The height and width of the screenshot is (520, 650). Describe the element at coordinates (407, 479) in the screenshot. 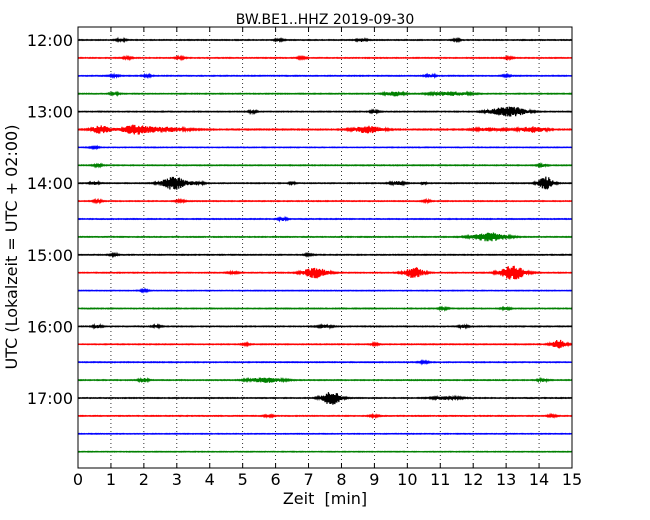

I see `x-tick-label: 10` at that location.